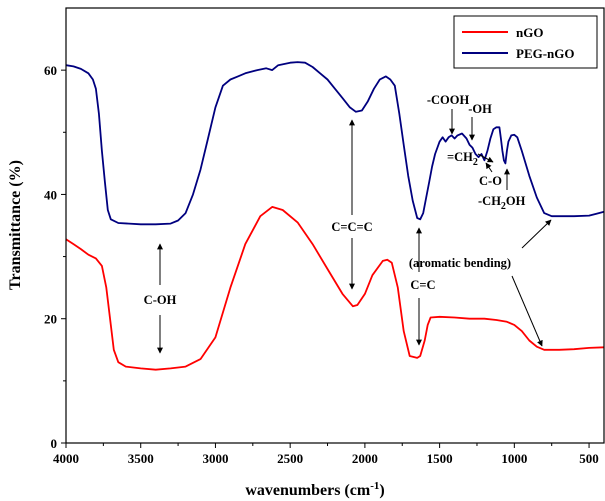 This screenshot has width=605, height=501. I want to click on y-tick-label-0: 0, so click(54, 443).